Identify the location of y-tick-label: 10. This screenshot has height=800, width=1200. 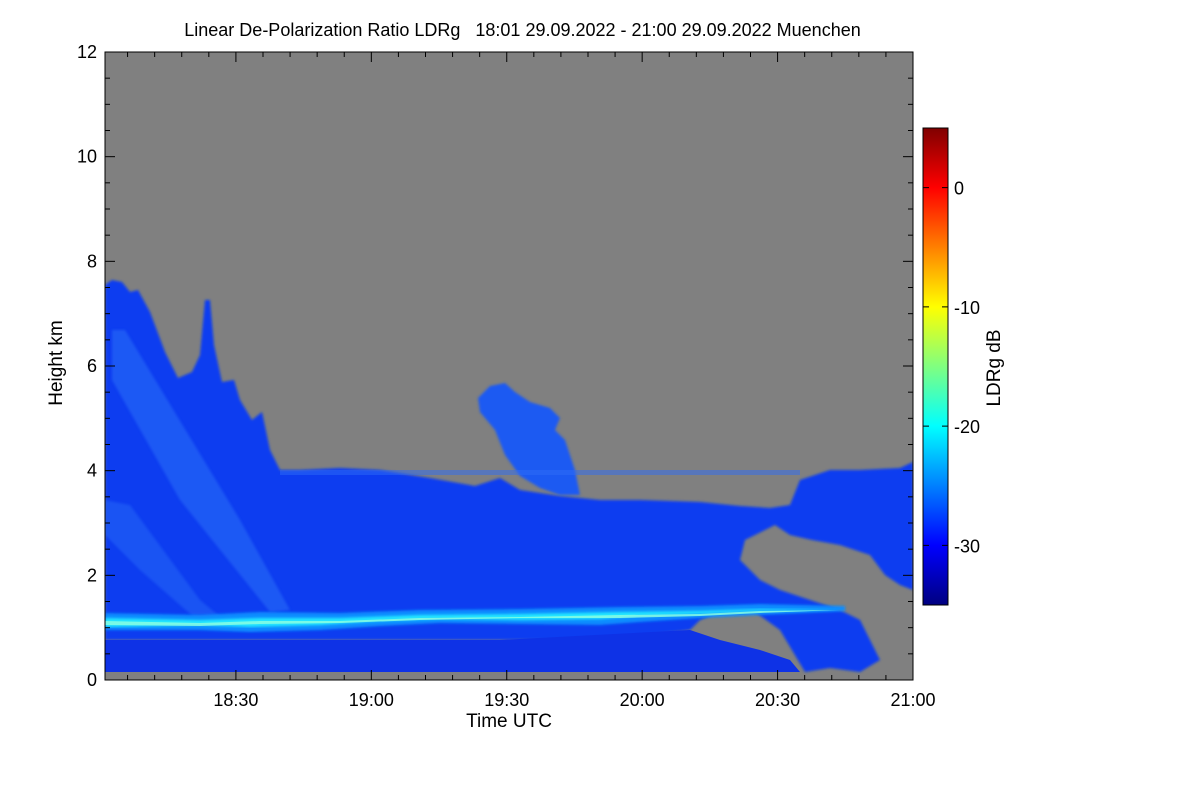
(87, 157).